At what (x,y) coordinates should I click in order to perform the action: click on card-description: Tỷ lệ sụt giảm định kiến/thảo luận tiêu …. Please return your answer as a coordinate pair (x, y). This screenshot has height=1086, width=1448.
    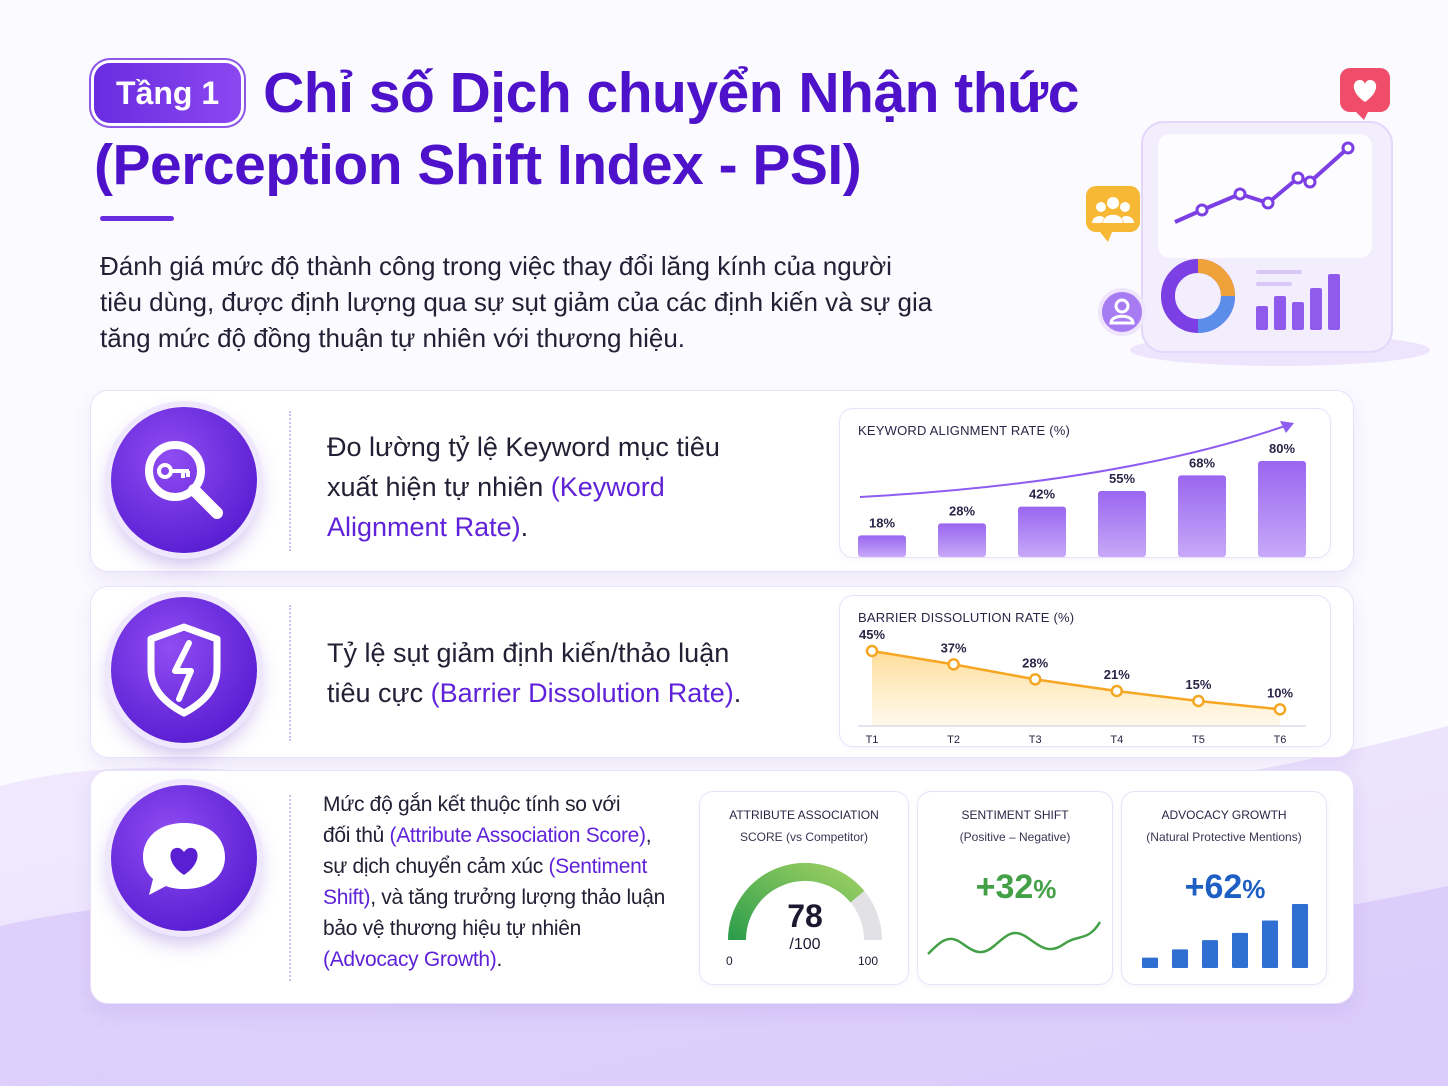
    Looking at the image, I should click on (534, 673).